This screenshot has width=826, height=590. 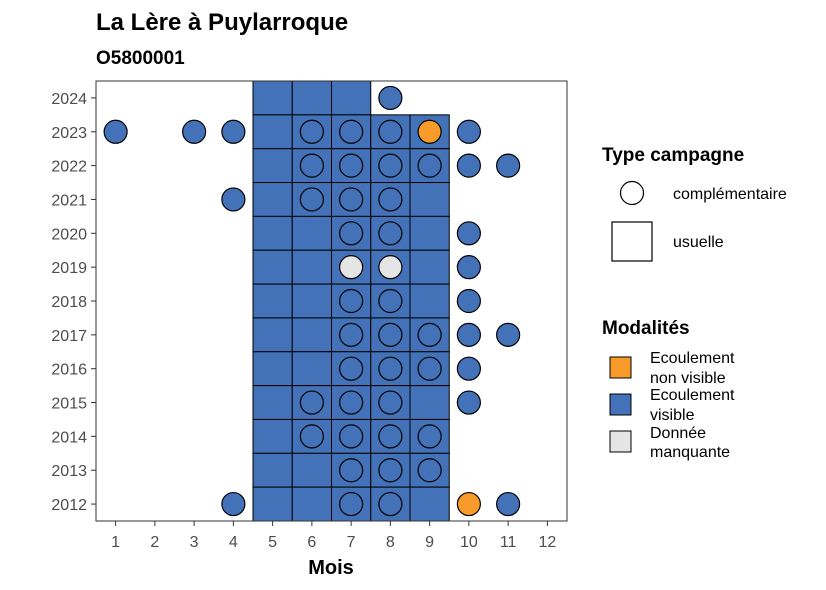 I want to click on y-tick-label: 2023, so click(x=69, y=133).